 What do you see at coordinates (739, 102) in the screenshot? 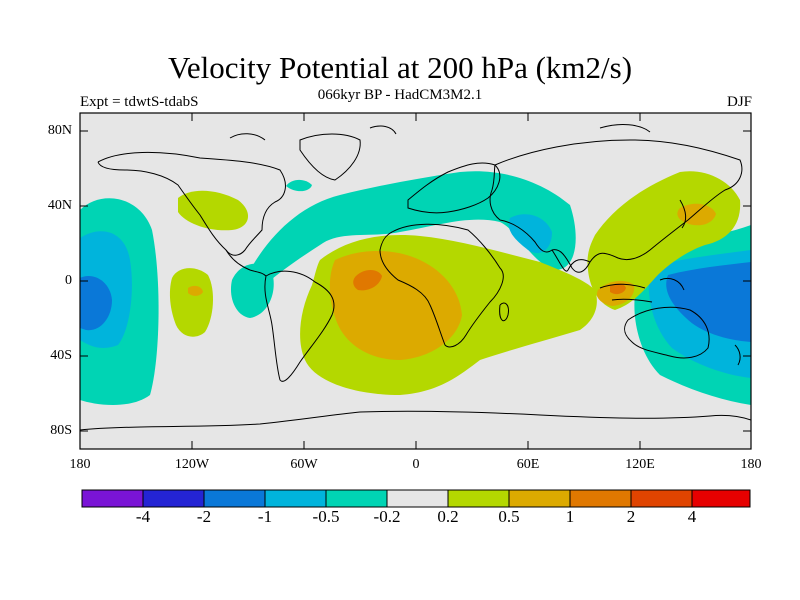
I see `season-label: DJF` at bounding box center [739, 102].